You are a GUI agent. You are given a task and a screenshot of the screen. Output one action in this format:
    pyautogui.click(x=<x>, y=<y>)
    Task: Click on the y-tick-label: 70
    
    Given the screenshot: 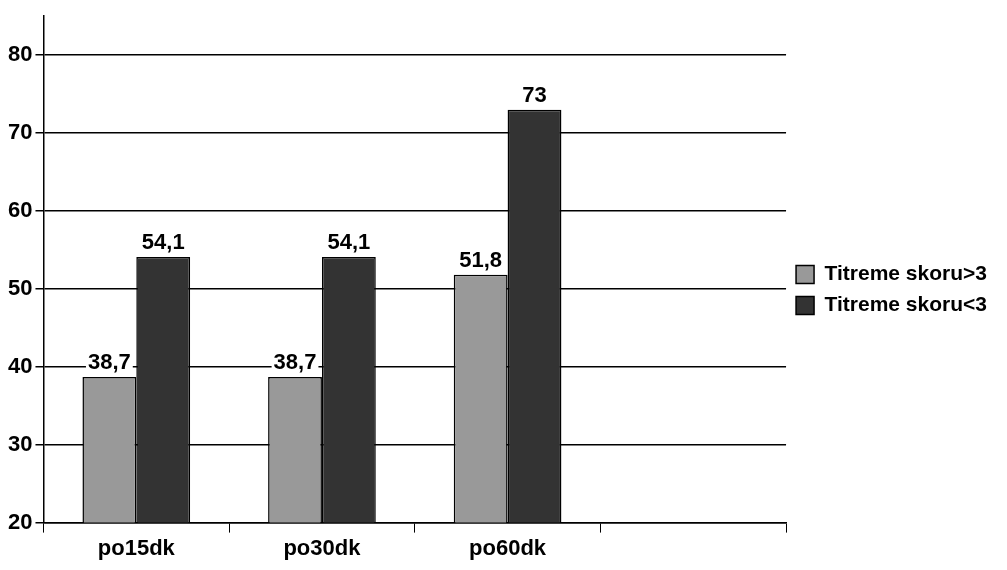 What is the action you would take?
    pyautogui.click(x=20, y=132)
    